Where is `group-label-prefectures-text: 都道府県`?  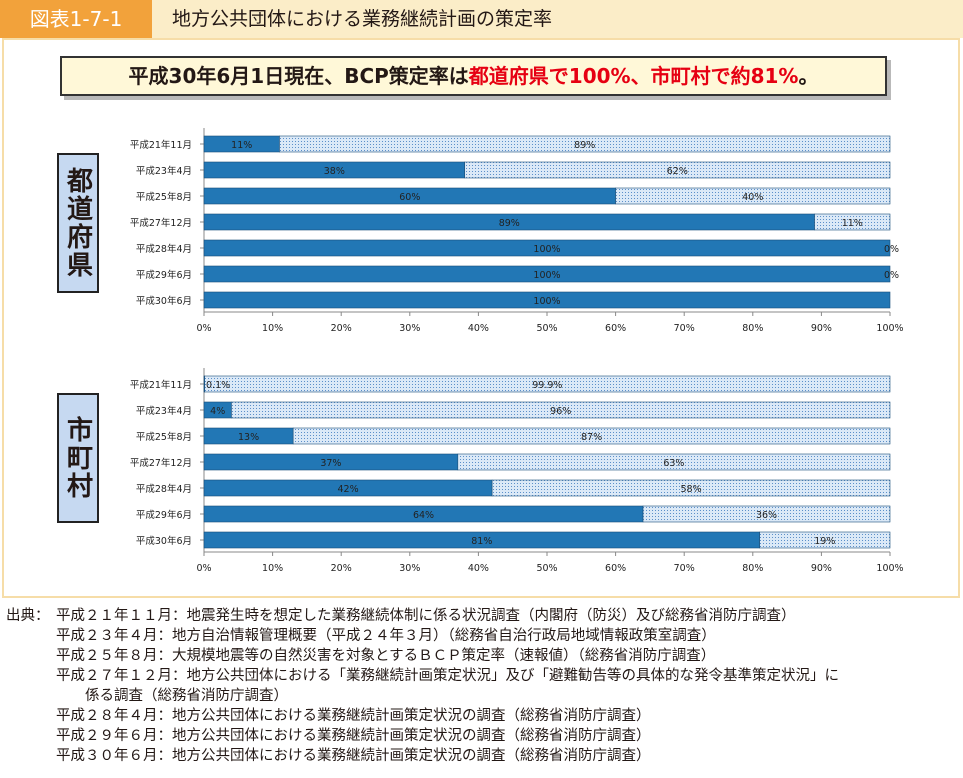 group-label-prefectures-text: 都道府県 is located at coordinates (77, 223).